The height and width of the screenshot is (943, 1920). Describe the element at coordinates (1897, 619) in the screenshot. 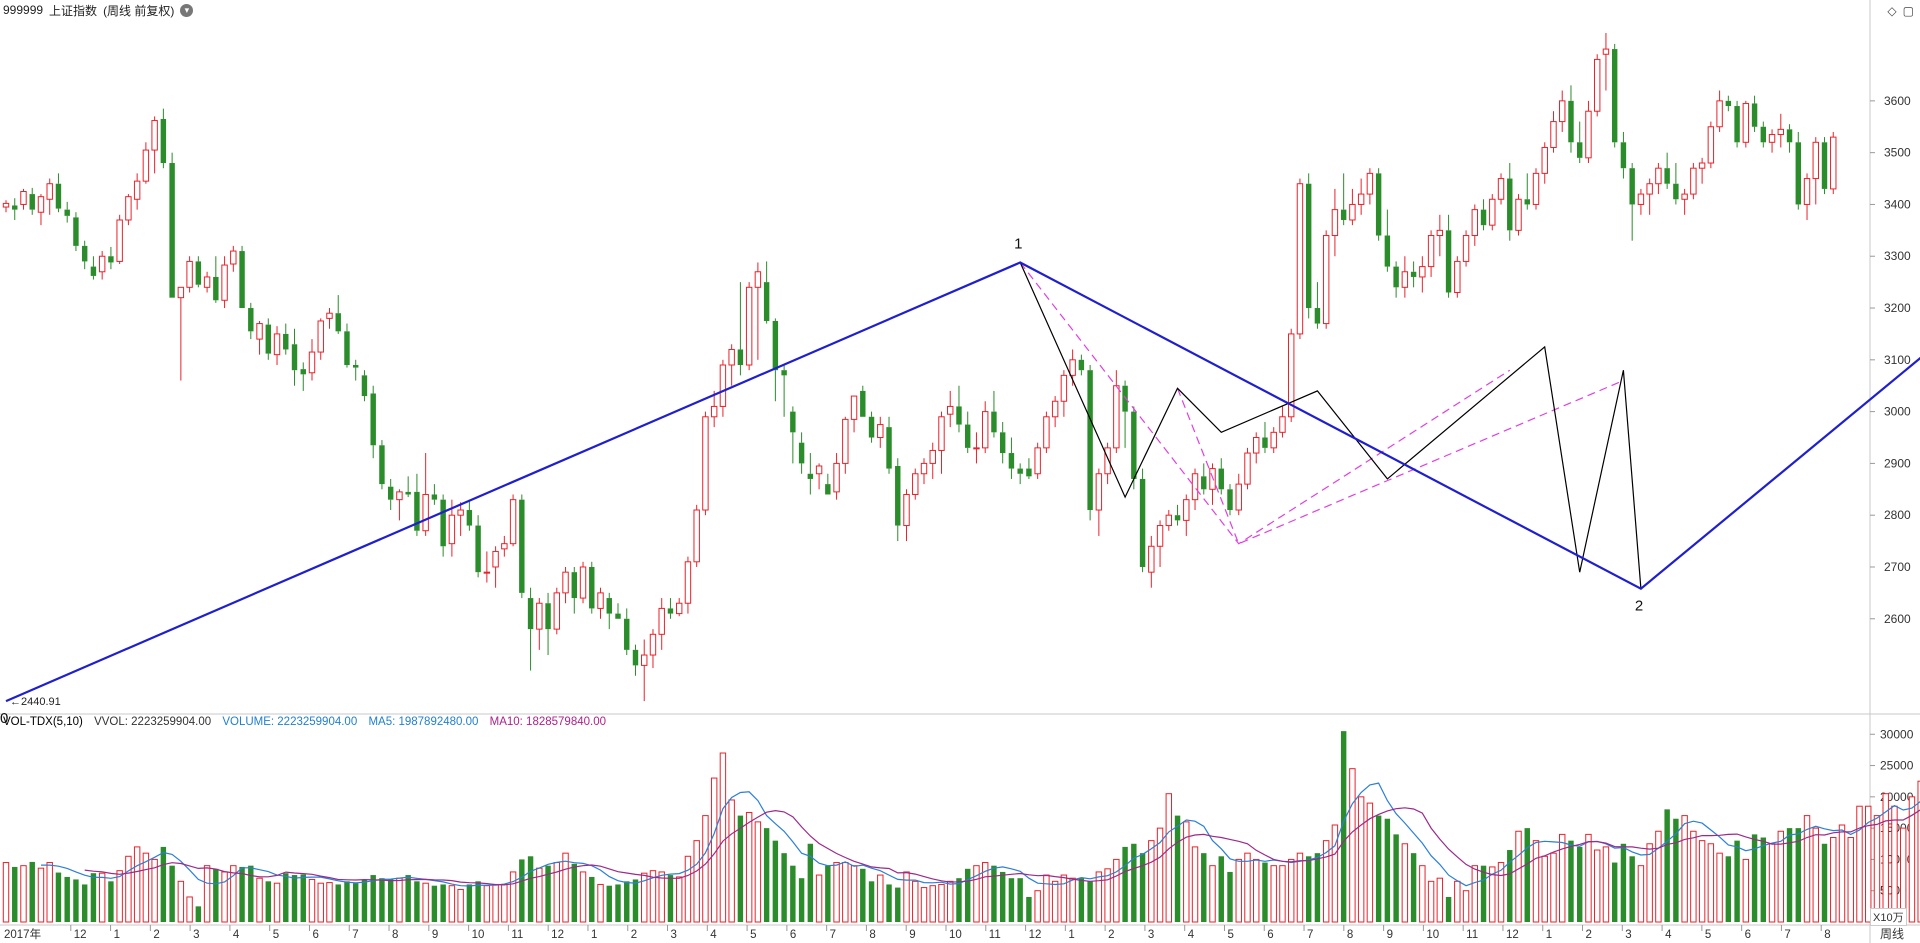

I see `price-tick-label: 2600` at that location.